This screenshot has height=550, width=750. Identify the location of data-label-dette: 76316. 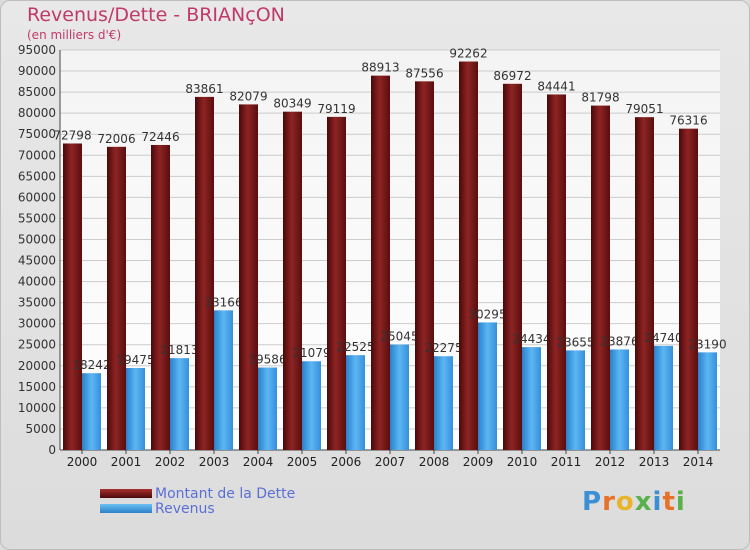
(688, 121).